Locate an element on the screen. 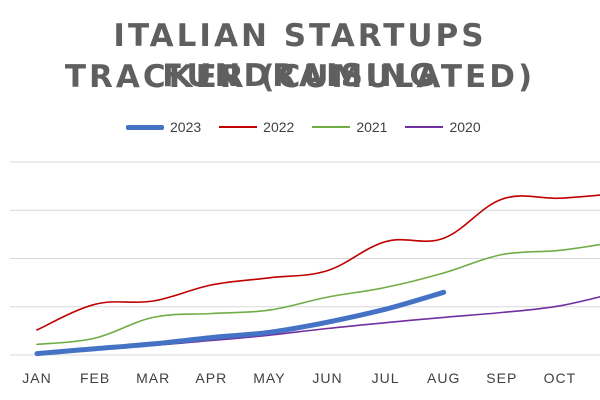  x-tick-label: FEB is located at coordinates (95, 378).